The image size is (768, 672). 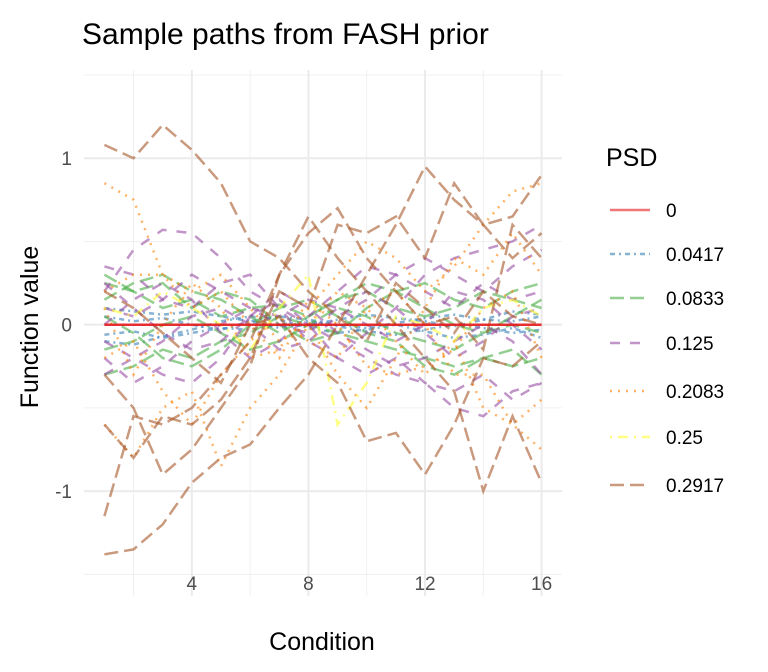 I want to click on x-axis-title: Condition, so click(x=322, y=642).